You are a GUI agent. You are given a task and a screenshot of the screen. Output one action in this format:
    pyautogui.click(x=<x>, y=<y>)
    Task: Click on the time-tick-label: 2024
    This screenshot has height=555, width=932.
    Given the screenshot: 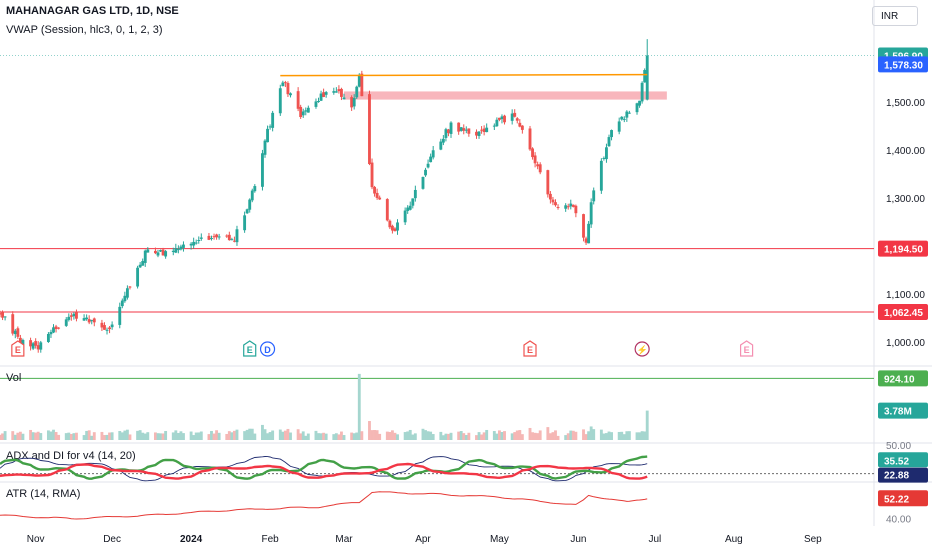 What is the action you would take?
    pyautogui.click(x=191, y=539)
    